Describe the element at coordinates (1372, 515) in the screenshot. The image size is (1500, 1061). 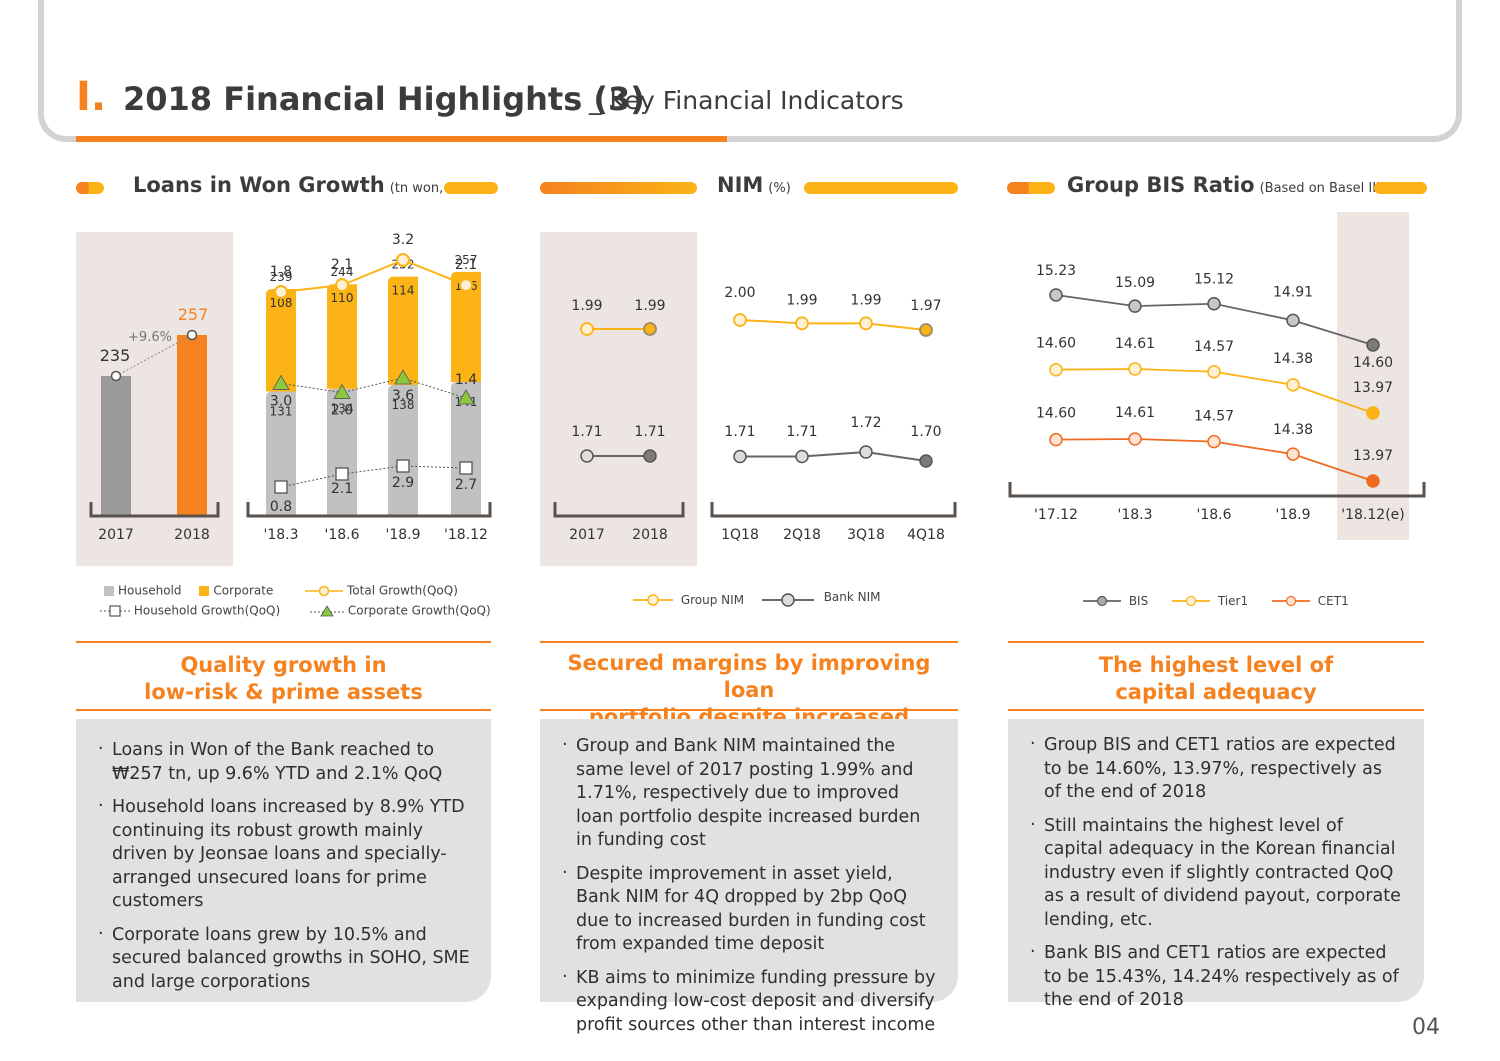
I see `bis-tick-4: '18.12(e)` at that location.